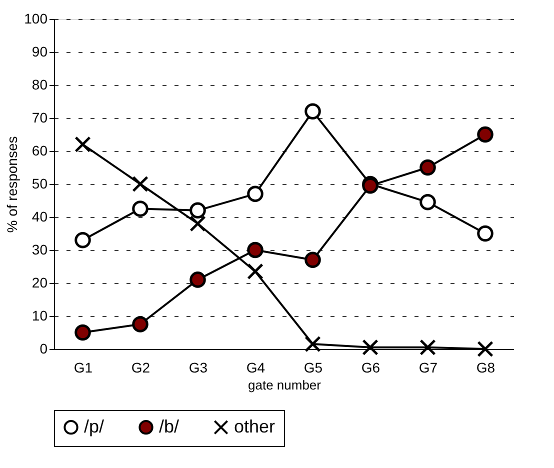 Image resolution: width=554 pixels, height=468 pixels. I want to click on y-tick-label: 50, so click(40, 184).